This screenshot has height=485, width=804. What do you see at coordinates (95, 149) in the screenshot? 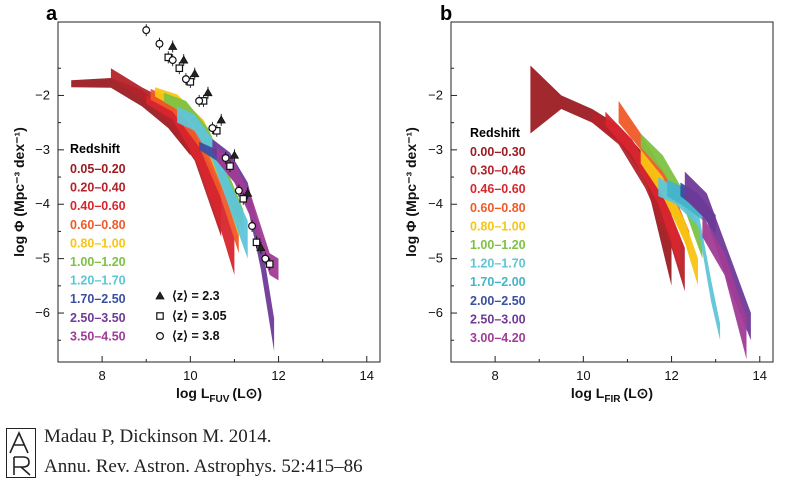
I see `panel-a-legend-title: Redshift` at bounding box center [95, 149].